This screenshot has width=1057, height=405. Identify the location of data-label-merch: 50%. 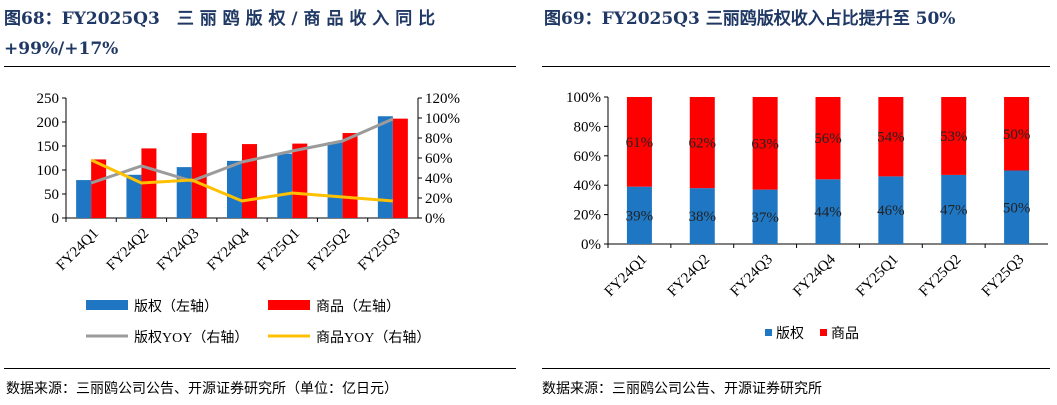
(1017, 135).